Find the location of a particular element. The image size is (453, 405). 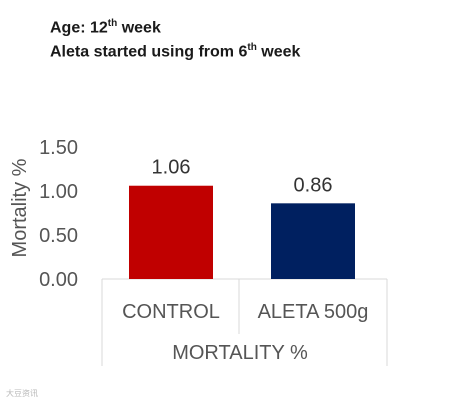

x-axis-title: MORTALITY % is located at coordinates (240, 353).